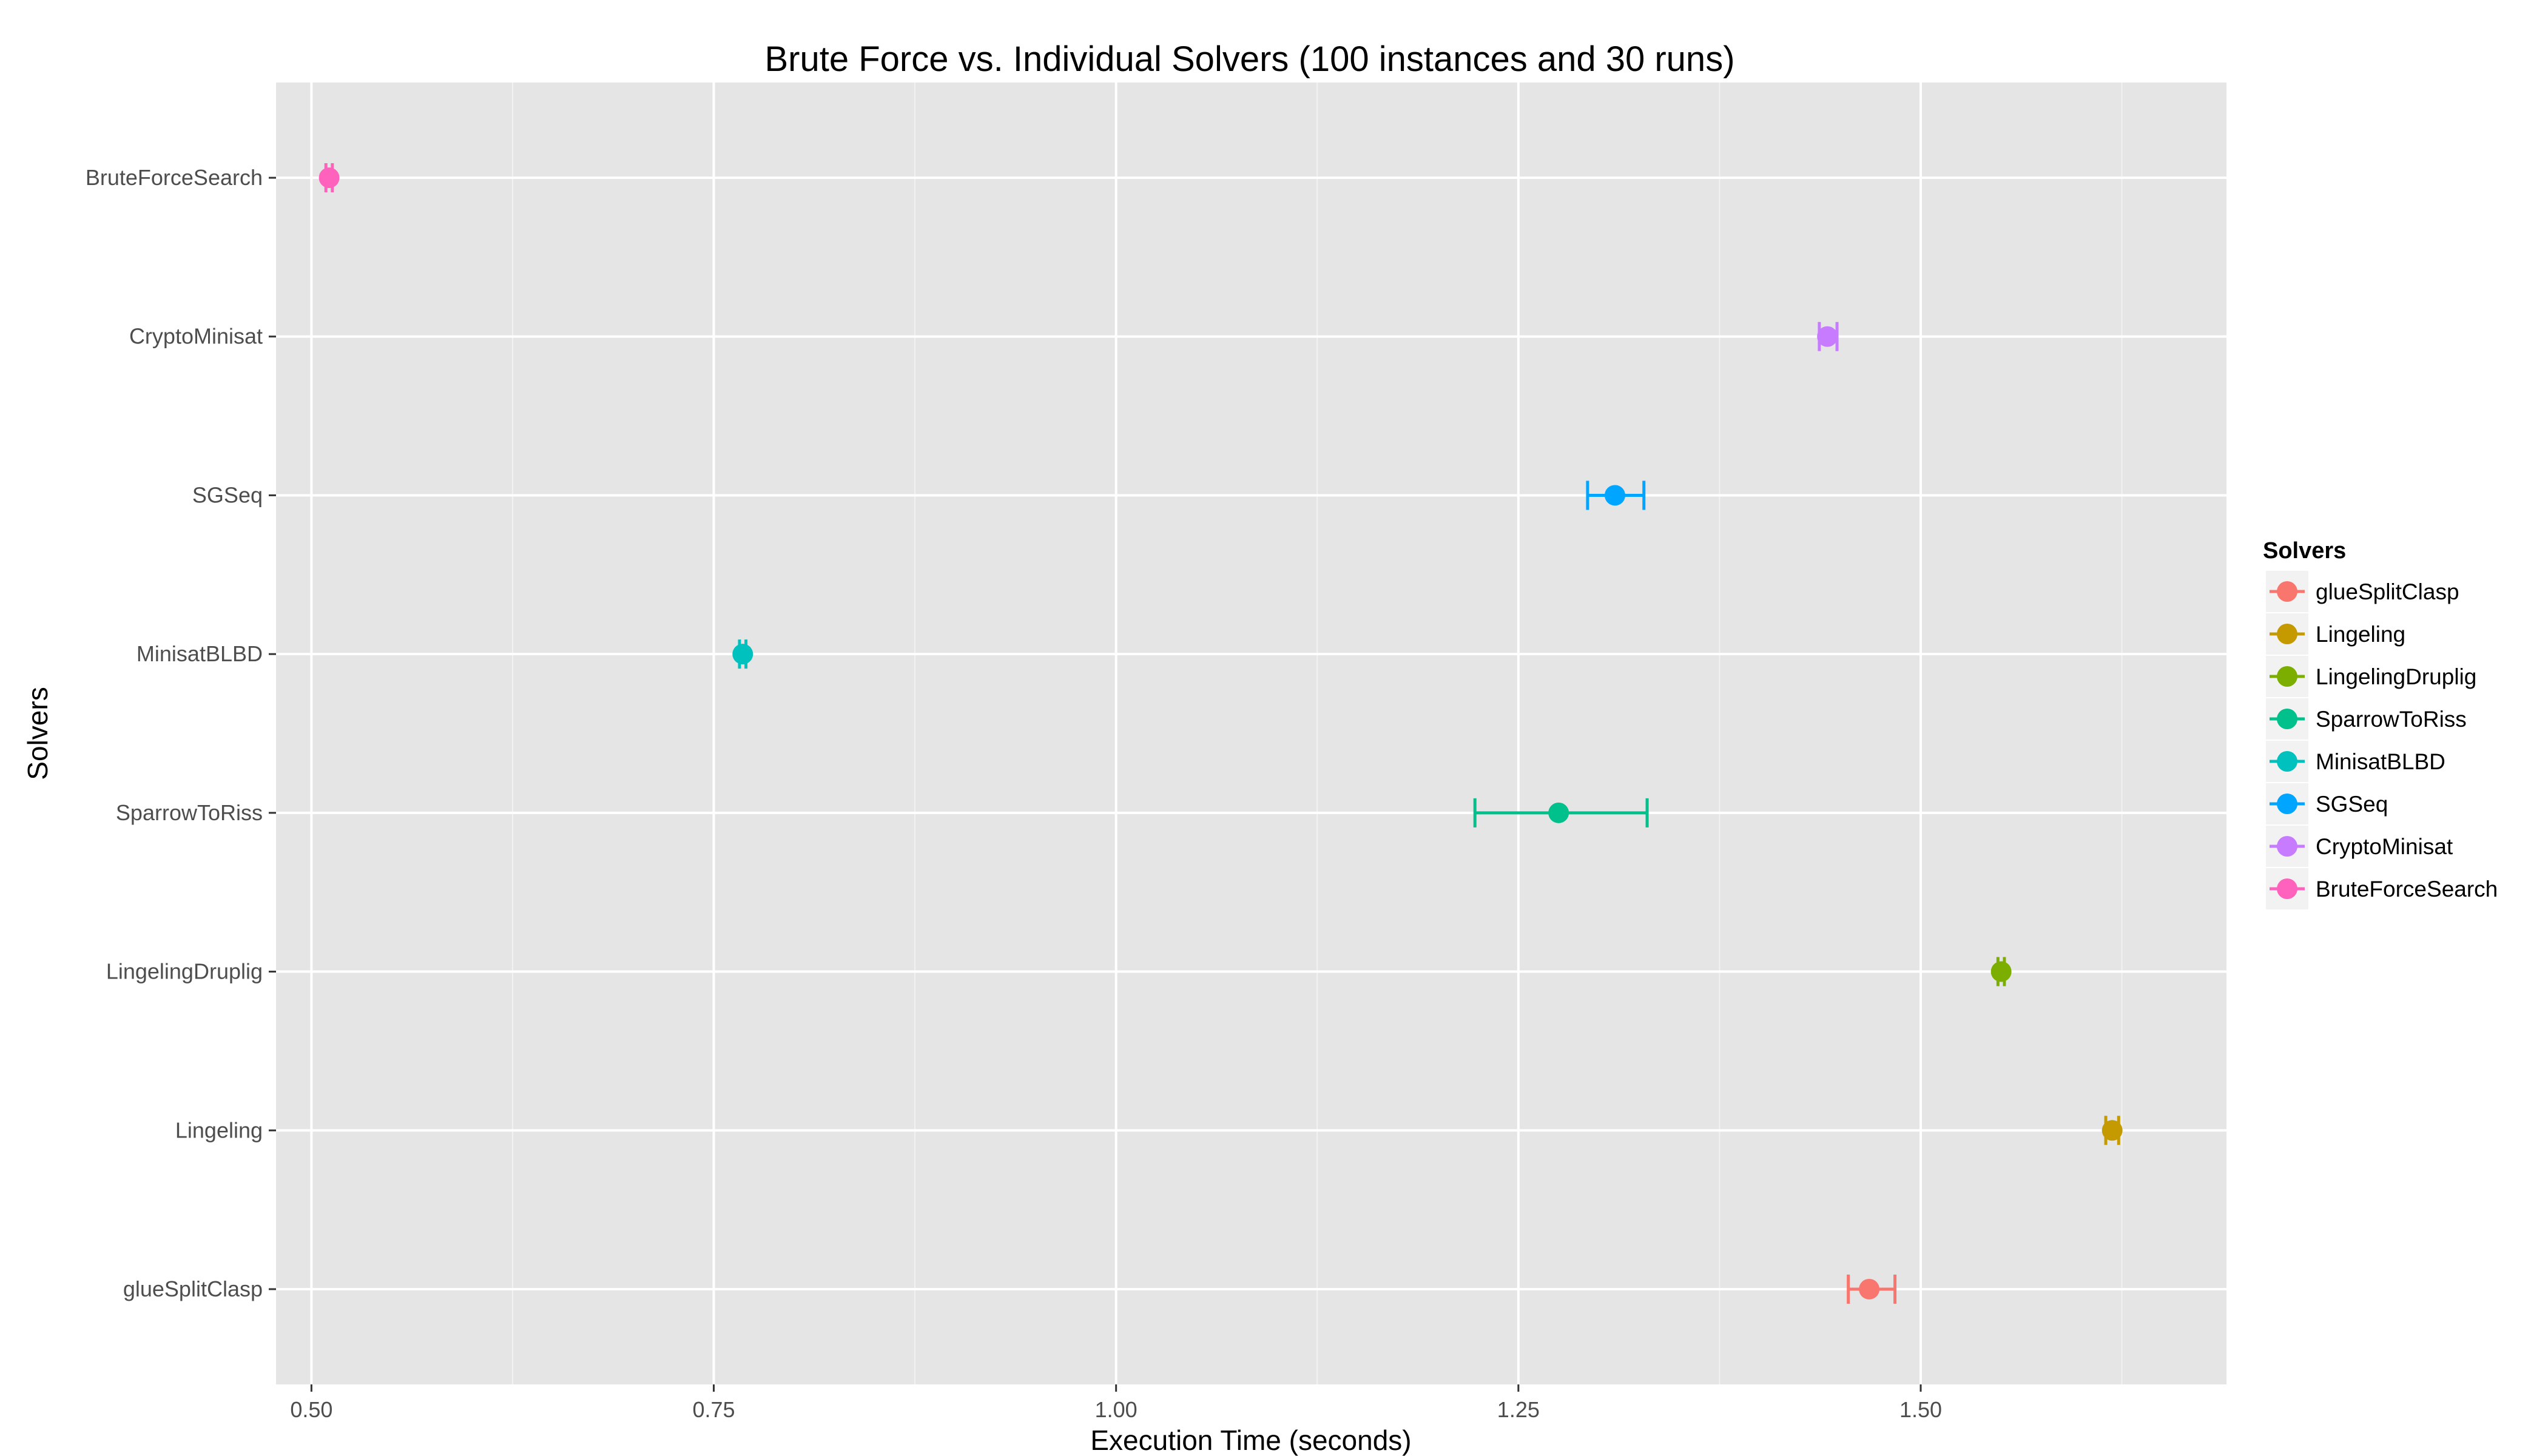 This screenshot has width=2548, height=1456. Describe the element at coordinates (196, 336) in the screenshot. I see `y-tick-label: CryptoMinisat` at that location.